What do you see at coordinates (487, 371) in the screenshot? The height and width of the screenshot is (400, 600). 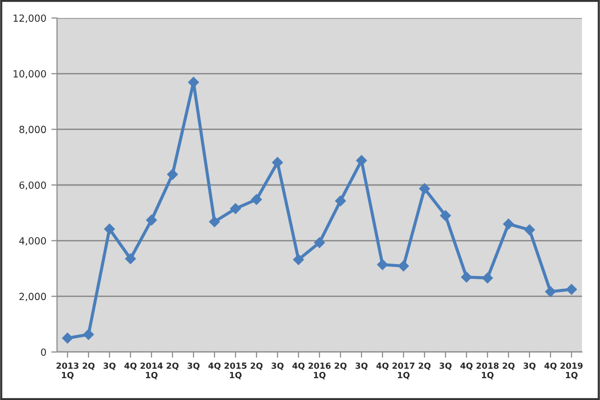 I see `x-tick-label: 2018 1Q` at bounding box center [487, 371].